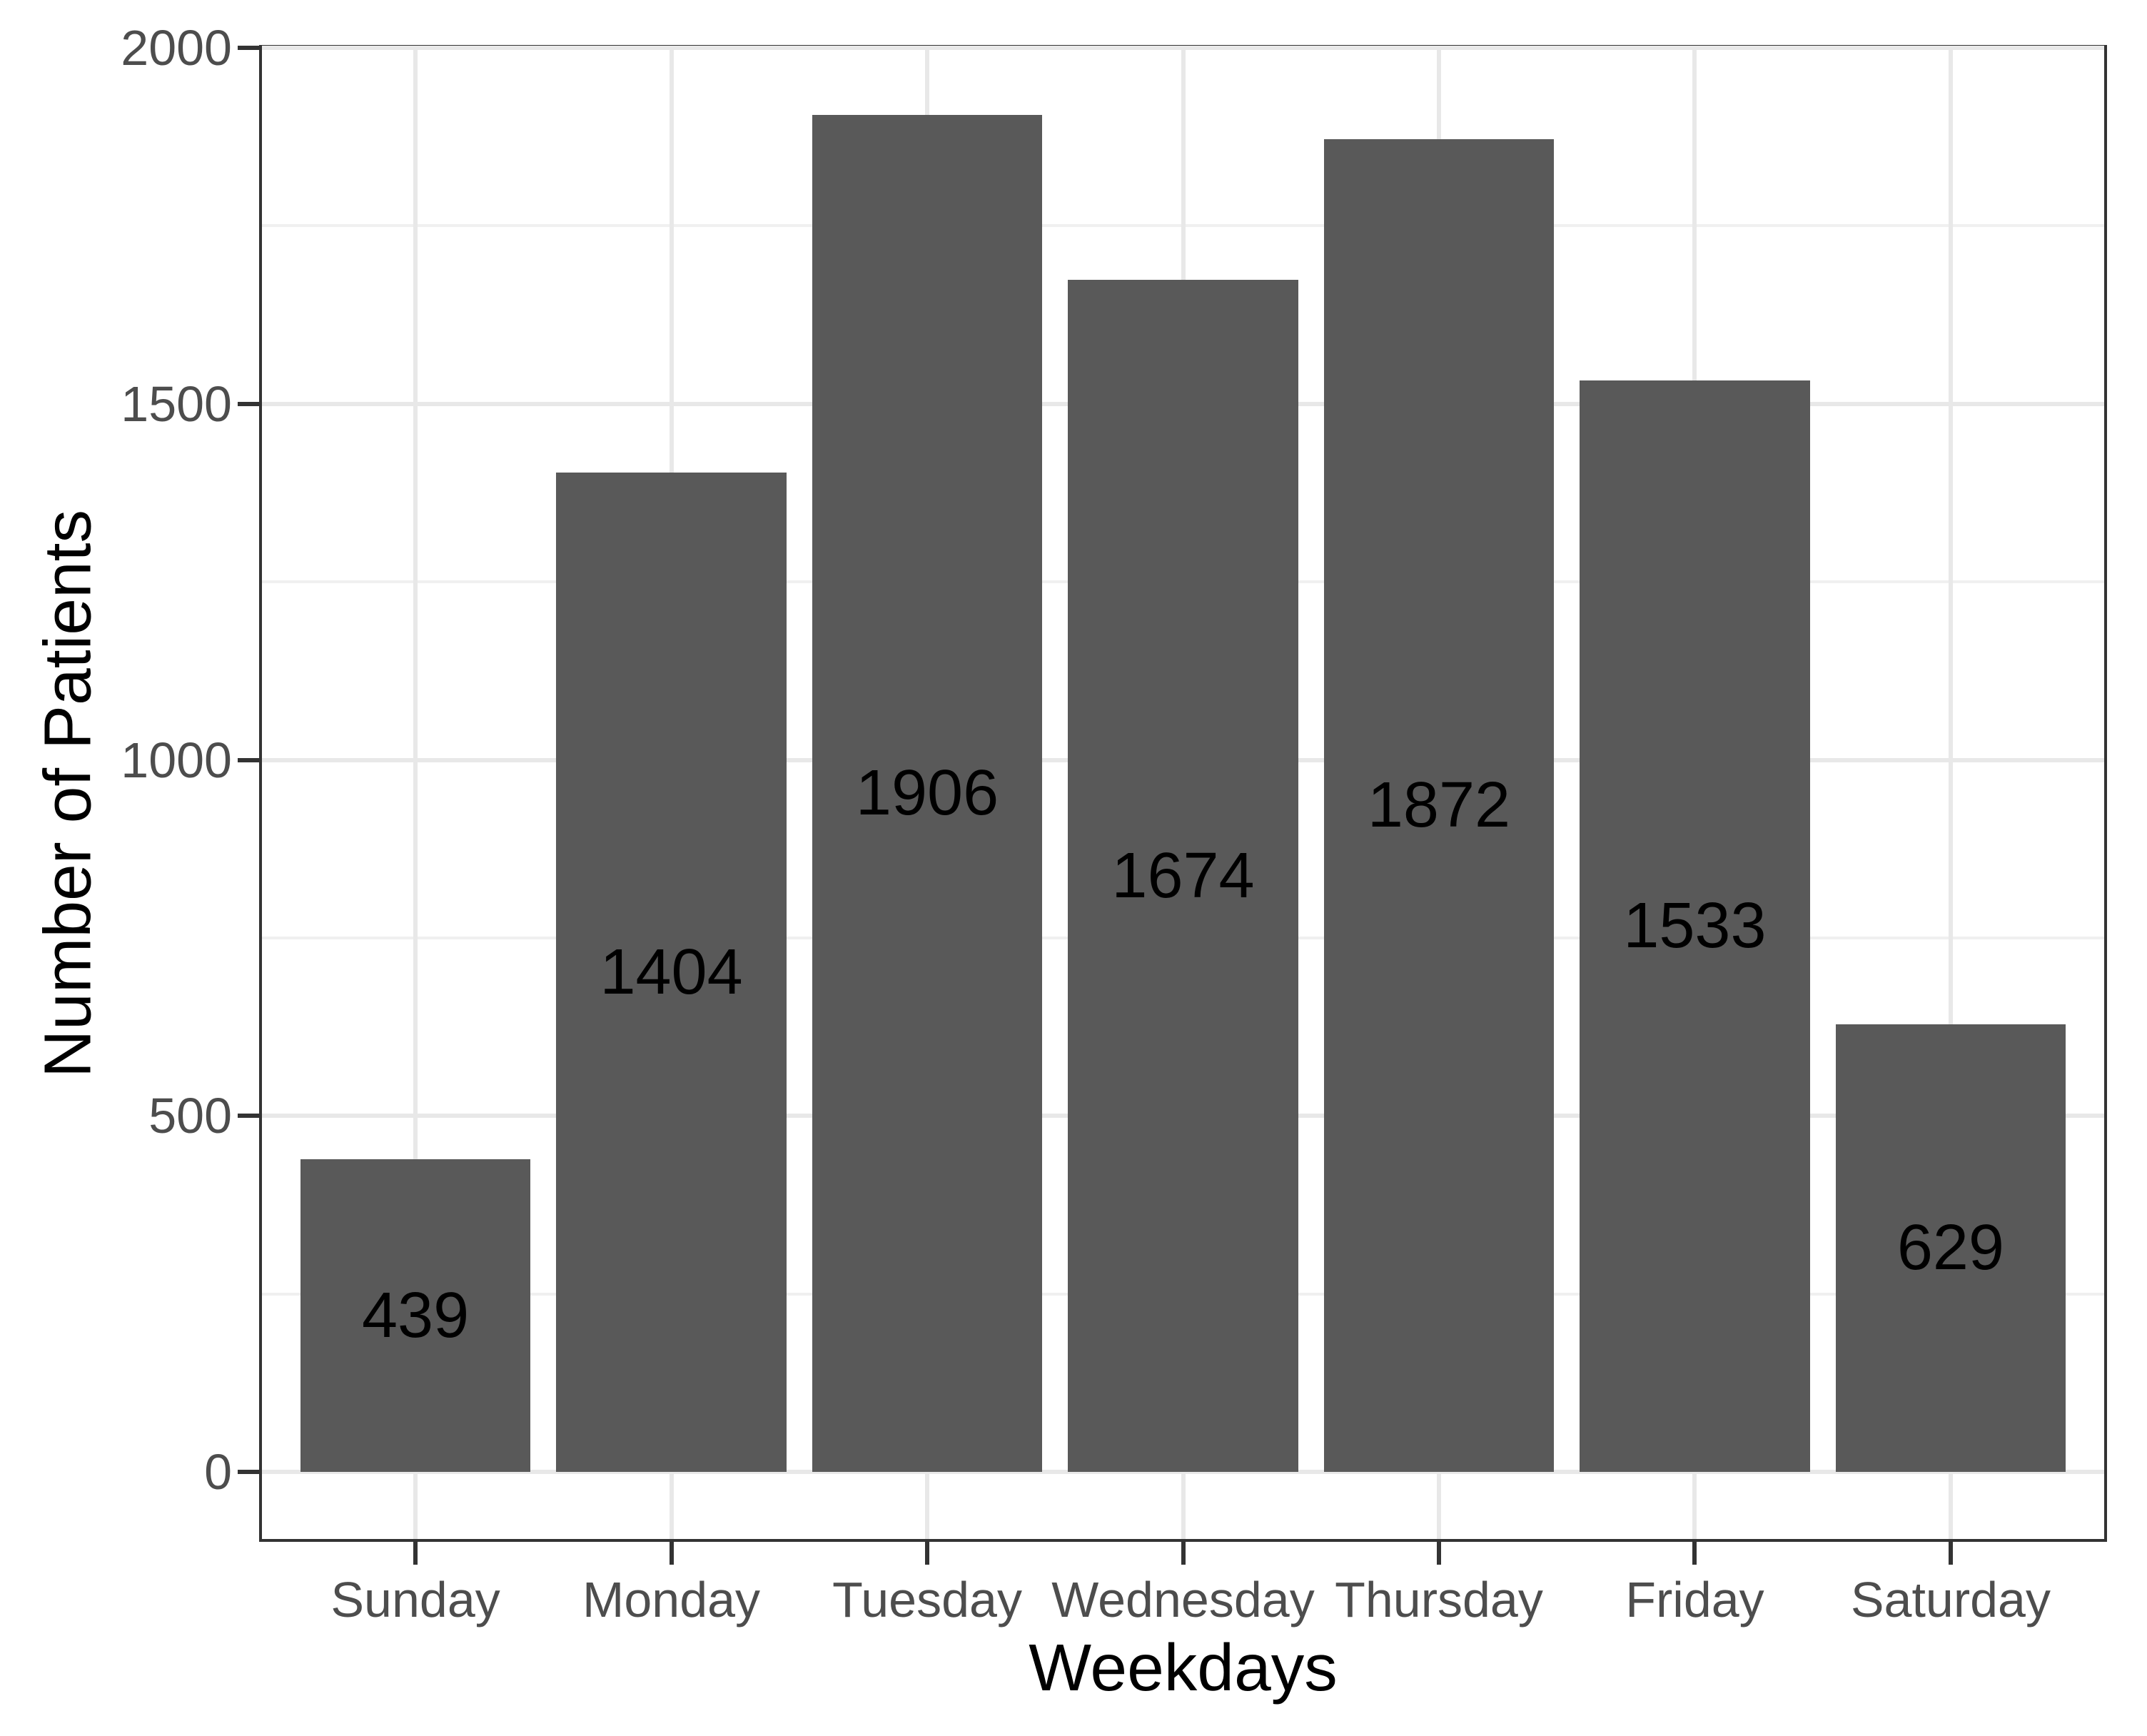  I want to click on bar-saturday, so click(1950, 1248).